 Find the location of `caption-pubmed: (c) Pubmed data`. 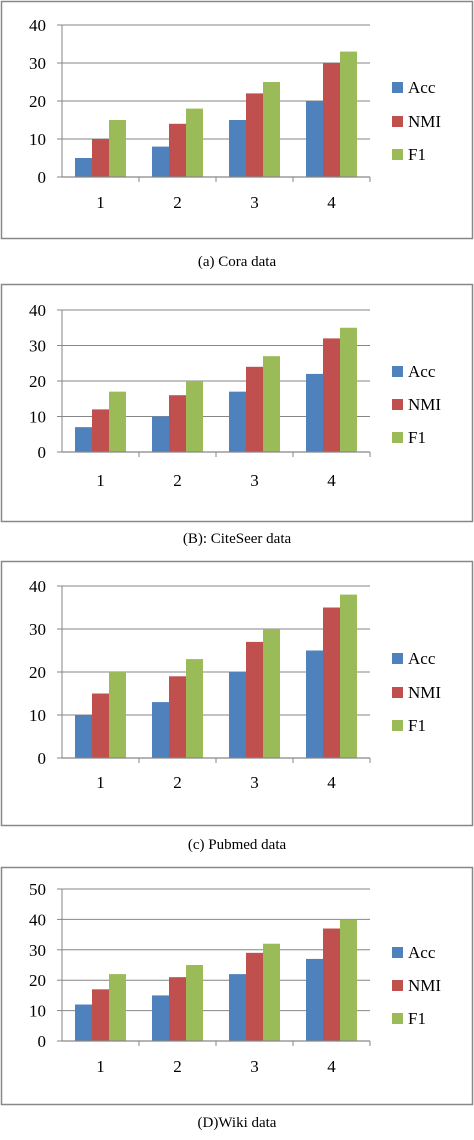

caption-pubmed: (c) Pubmed data is located at coordinates (237, 845).